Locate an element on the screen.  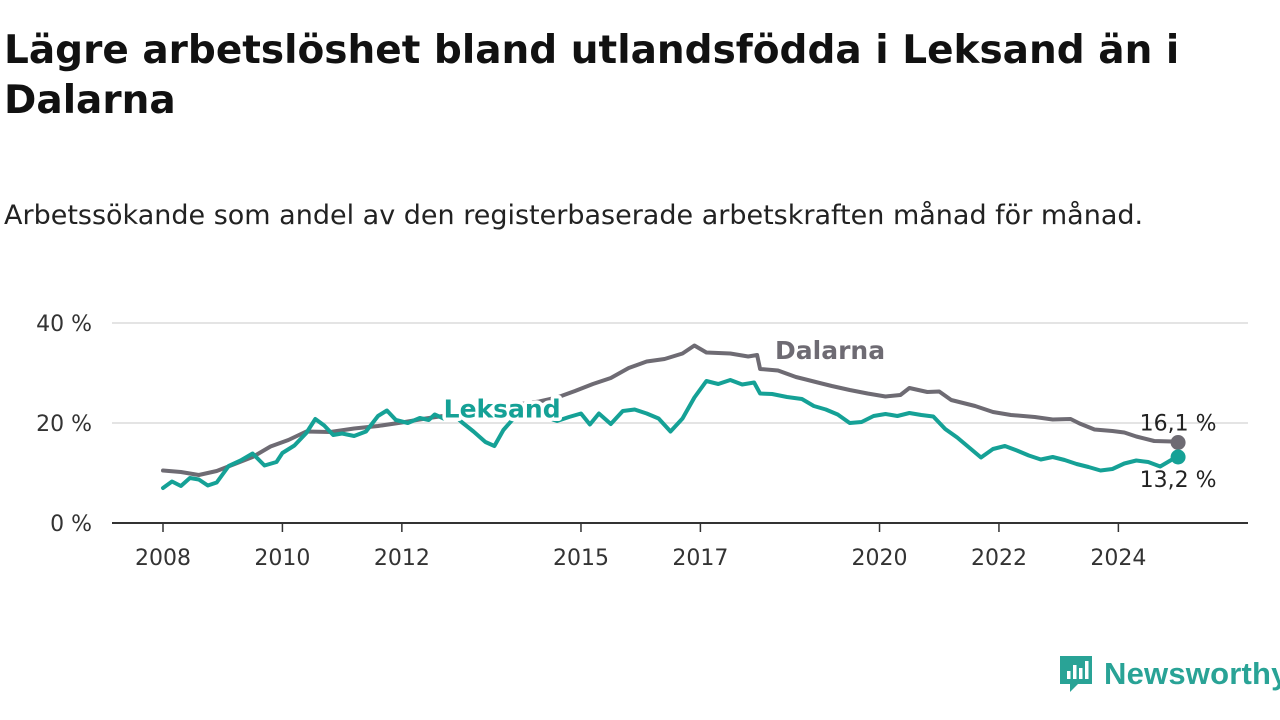
brand-logo: Newsworthy is located at coordinates (1169, 674).